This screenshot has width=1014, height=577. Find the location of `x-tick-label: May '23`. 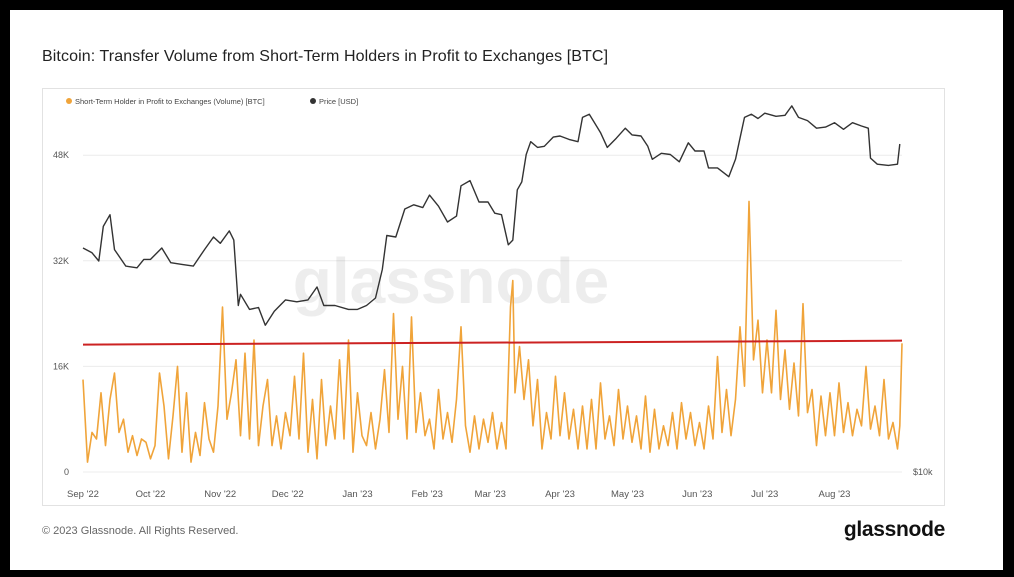

x-tick-label: May '23 is located at coordinates (627, 494).